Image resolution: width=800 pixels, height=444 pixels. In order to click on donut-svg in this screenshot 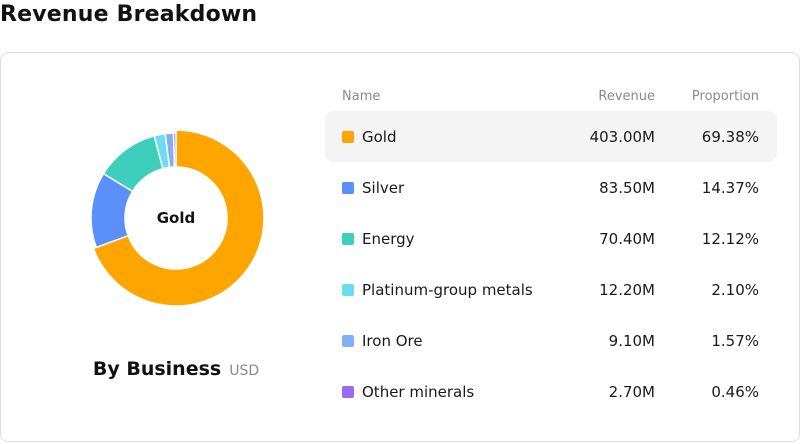, I will do `click(177, 218)`.